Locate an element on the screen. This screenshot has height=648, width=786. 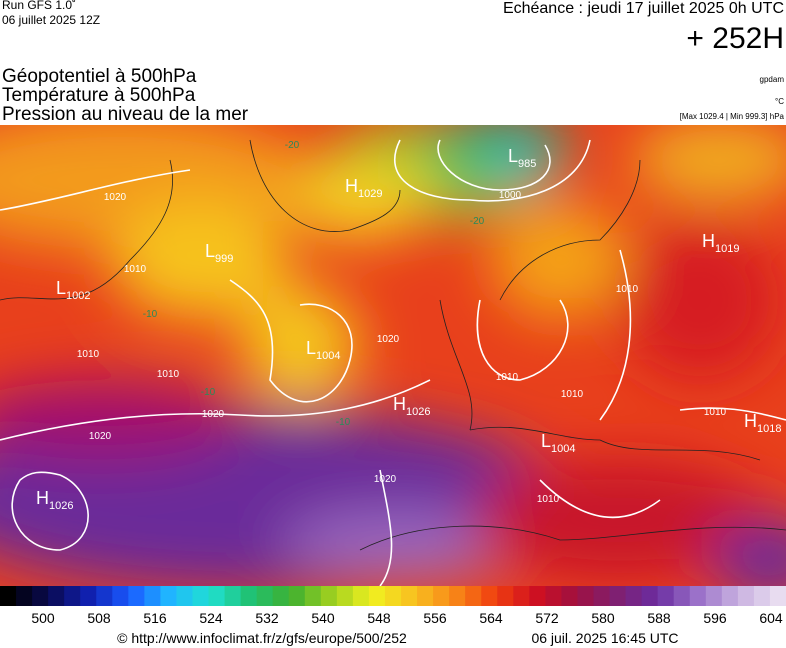
colorbar-label: 524 is located at coordinates (211, 618).